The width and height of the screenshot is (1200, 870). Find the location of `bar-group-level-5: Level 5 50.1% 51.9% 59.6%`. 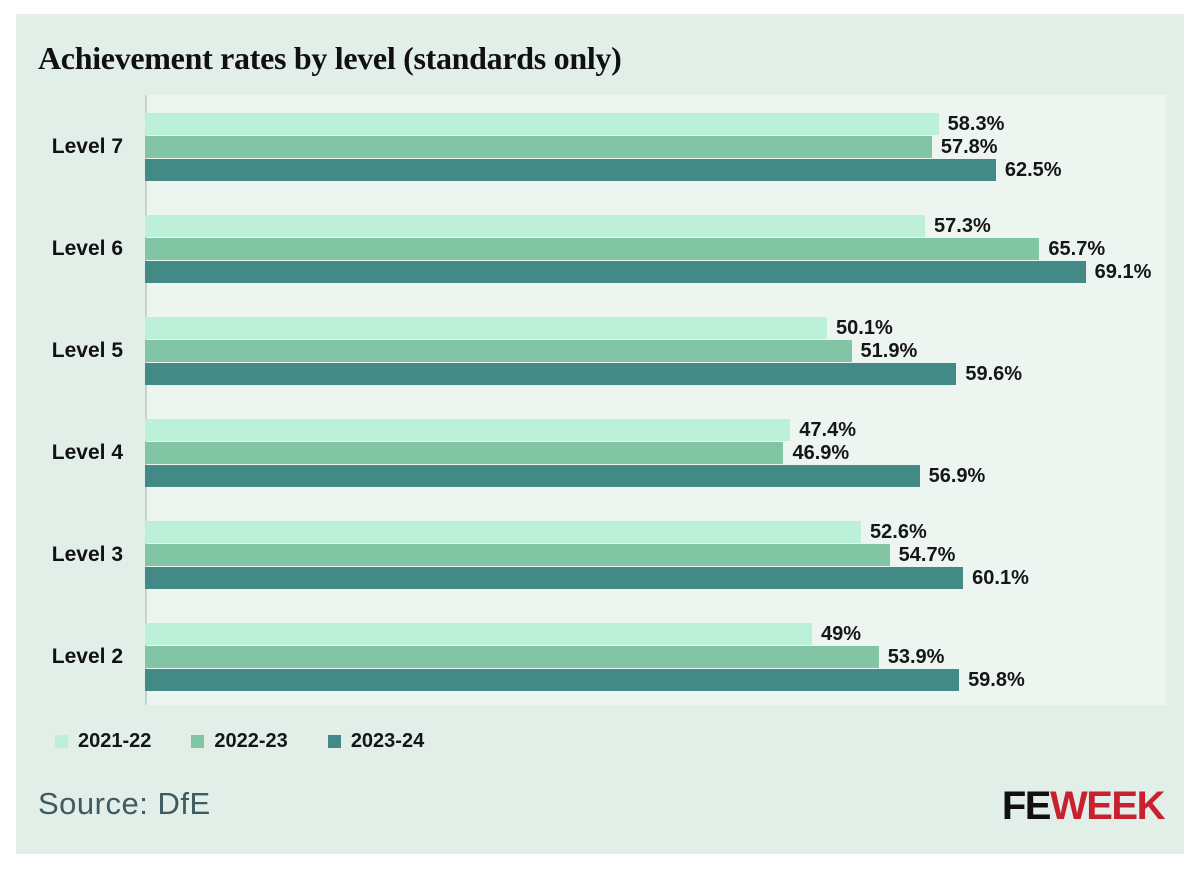

bar-group-level-5: Level 5 50.1% 51.9% 59.6% is located at coordinates (602, 351).